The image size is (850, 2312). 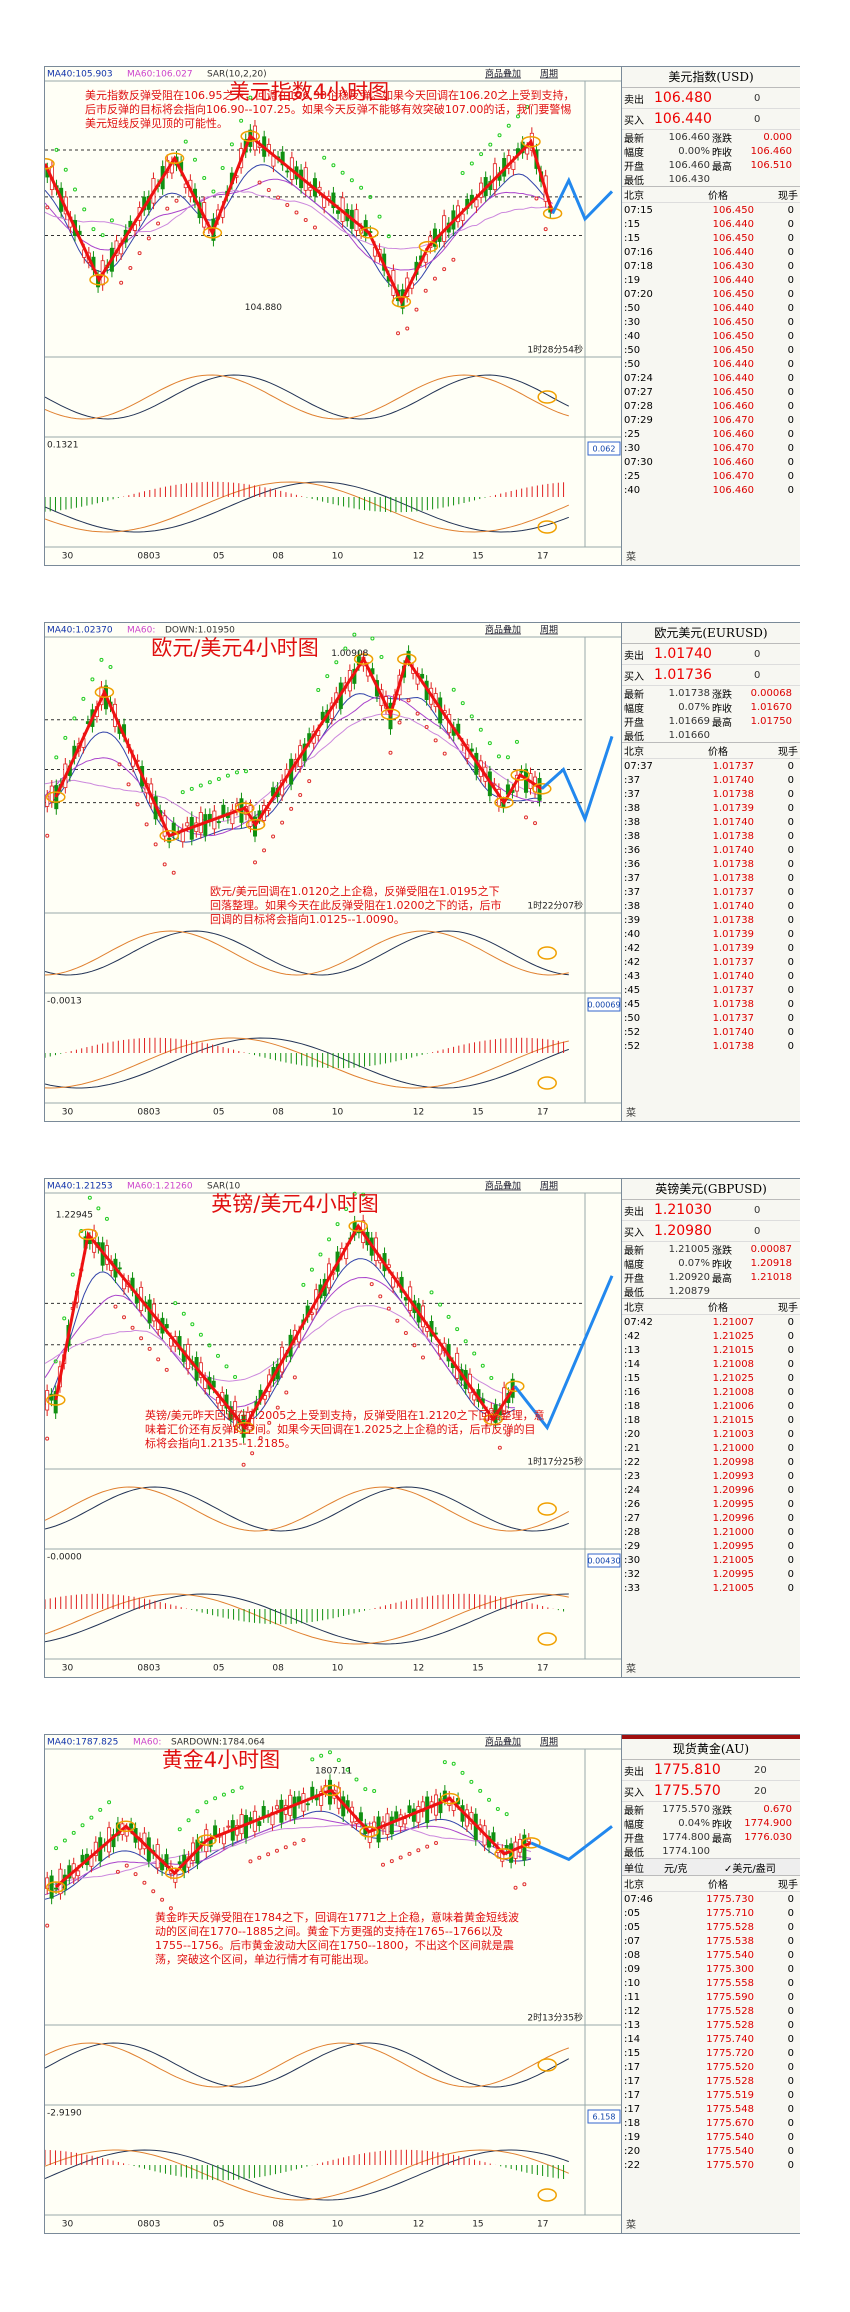 I want to click on tick-time: :09, so click(x=632, y=1969).